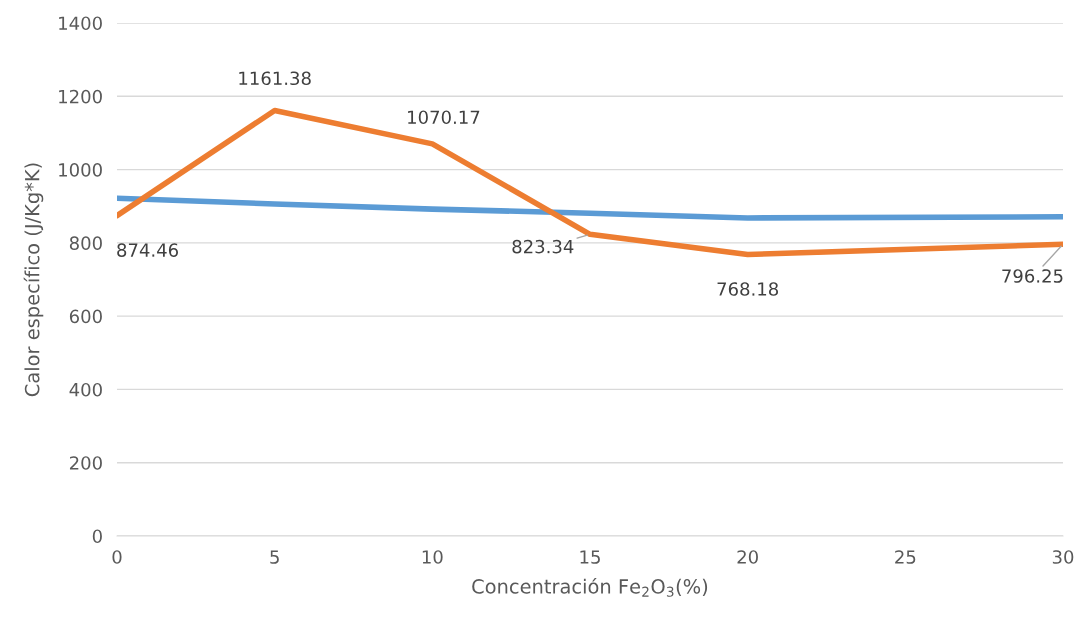 The height and width of the screenshot is (621, 1080). What do you see at coordinates (444, 117) in the screenshot?
I see `data-label: 1070.17` at bounding box center [444, 117].